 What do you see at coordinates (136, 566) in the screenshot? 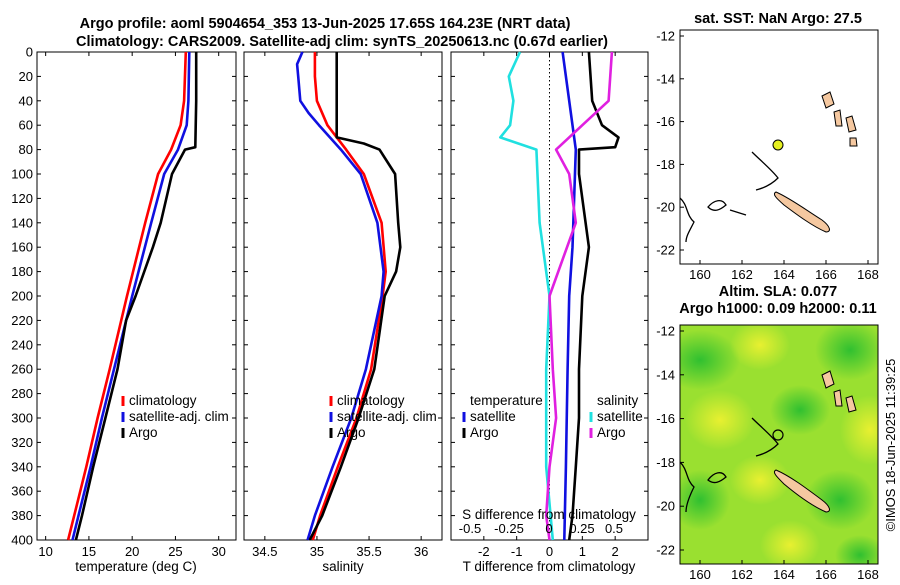
I see `temperature-xlabel: temperature (deg C)` at bounding box center [136, 566].